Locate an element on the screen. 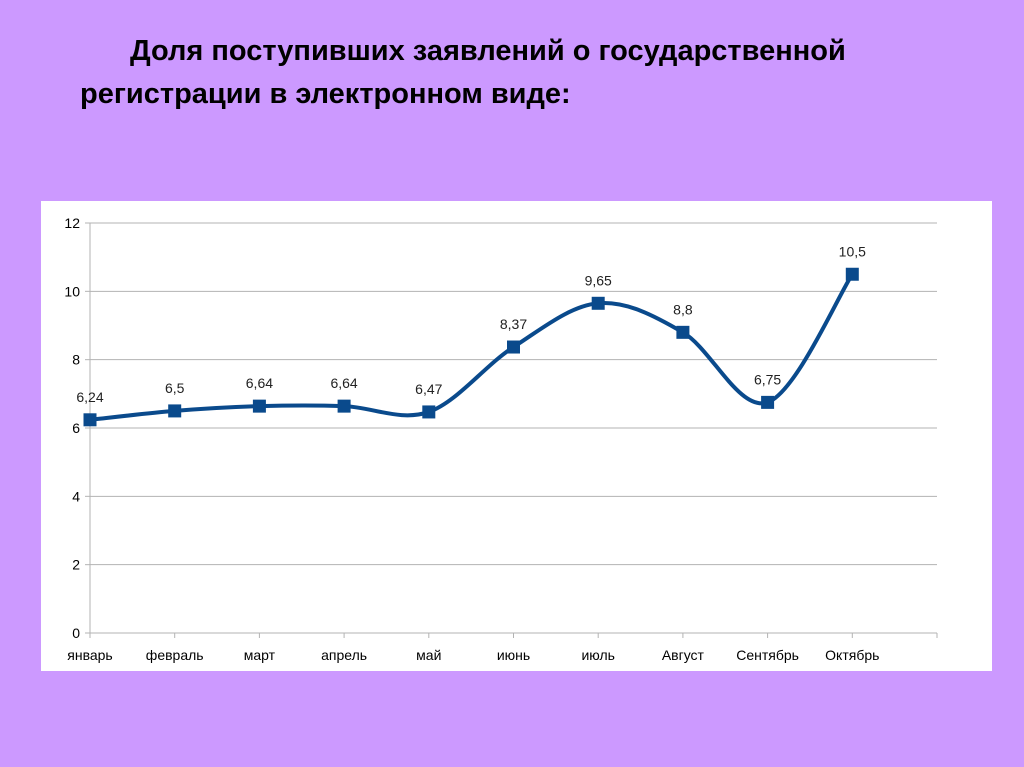 The height and width of the screenshot is (767, 1024). data-label: 6,5 is located at coordinates (175, 388).